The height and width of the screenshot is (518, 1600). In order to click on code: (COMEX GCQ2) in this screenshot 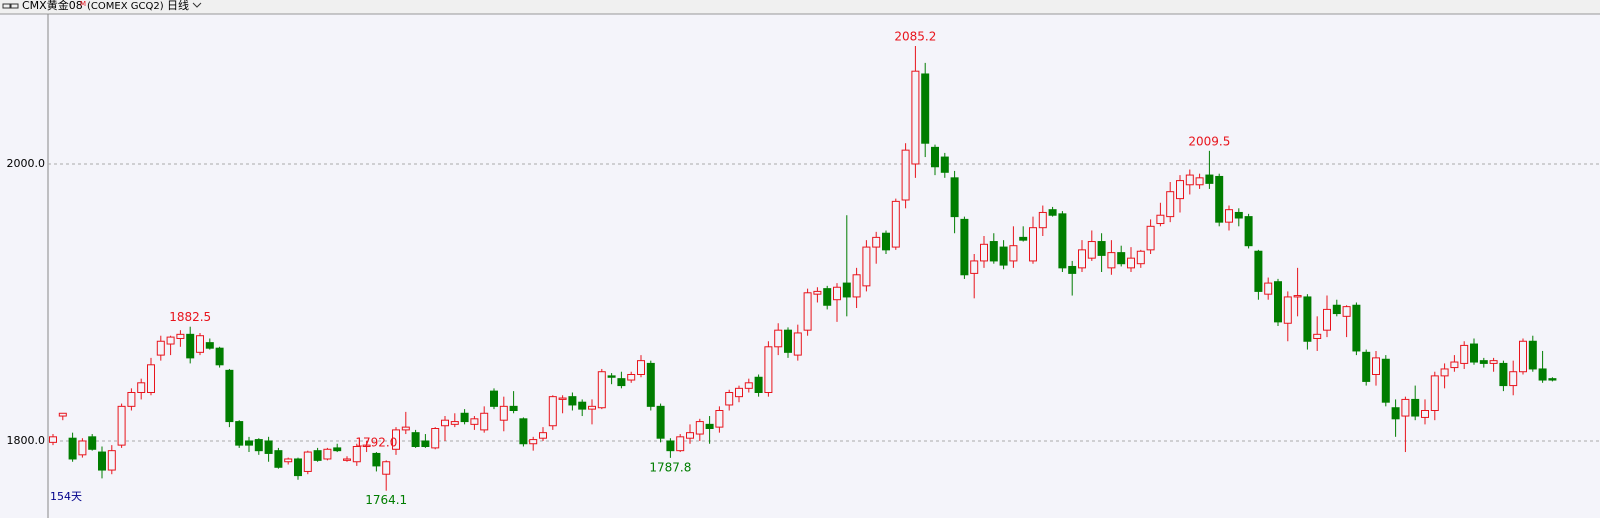, I will do `click(125, 6)`.